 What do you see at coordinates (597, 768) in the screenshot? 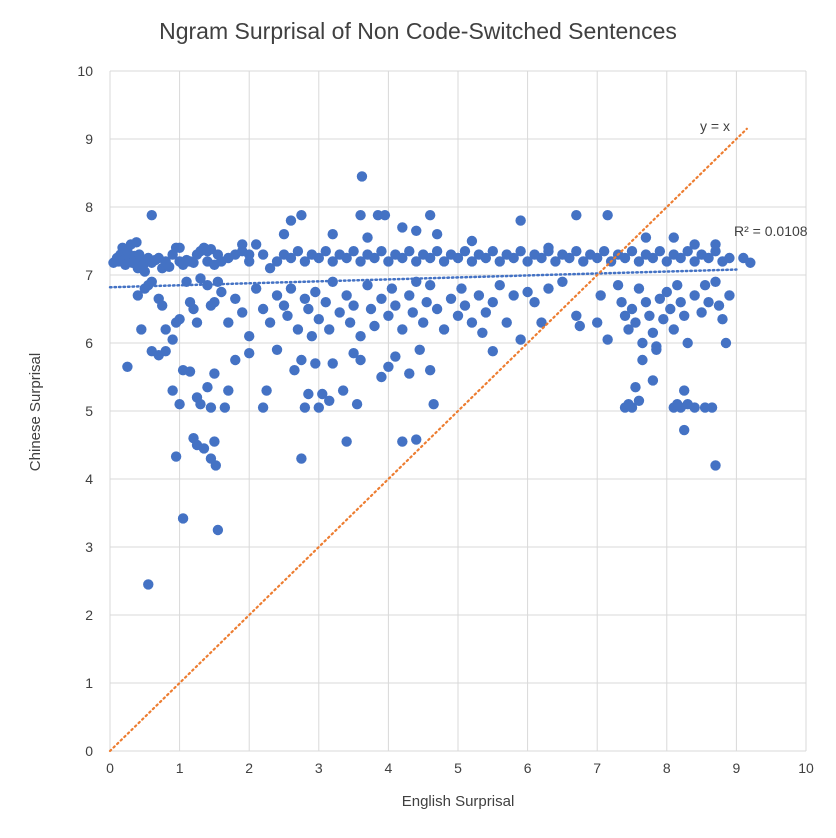
I see `x-tick-label: 7` at bounding box center [597, 768].